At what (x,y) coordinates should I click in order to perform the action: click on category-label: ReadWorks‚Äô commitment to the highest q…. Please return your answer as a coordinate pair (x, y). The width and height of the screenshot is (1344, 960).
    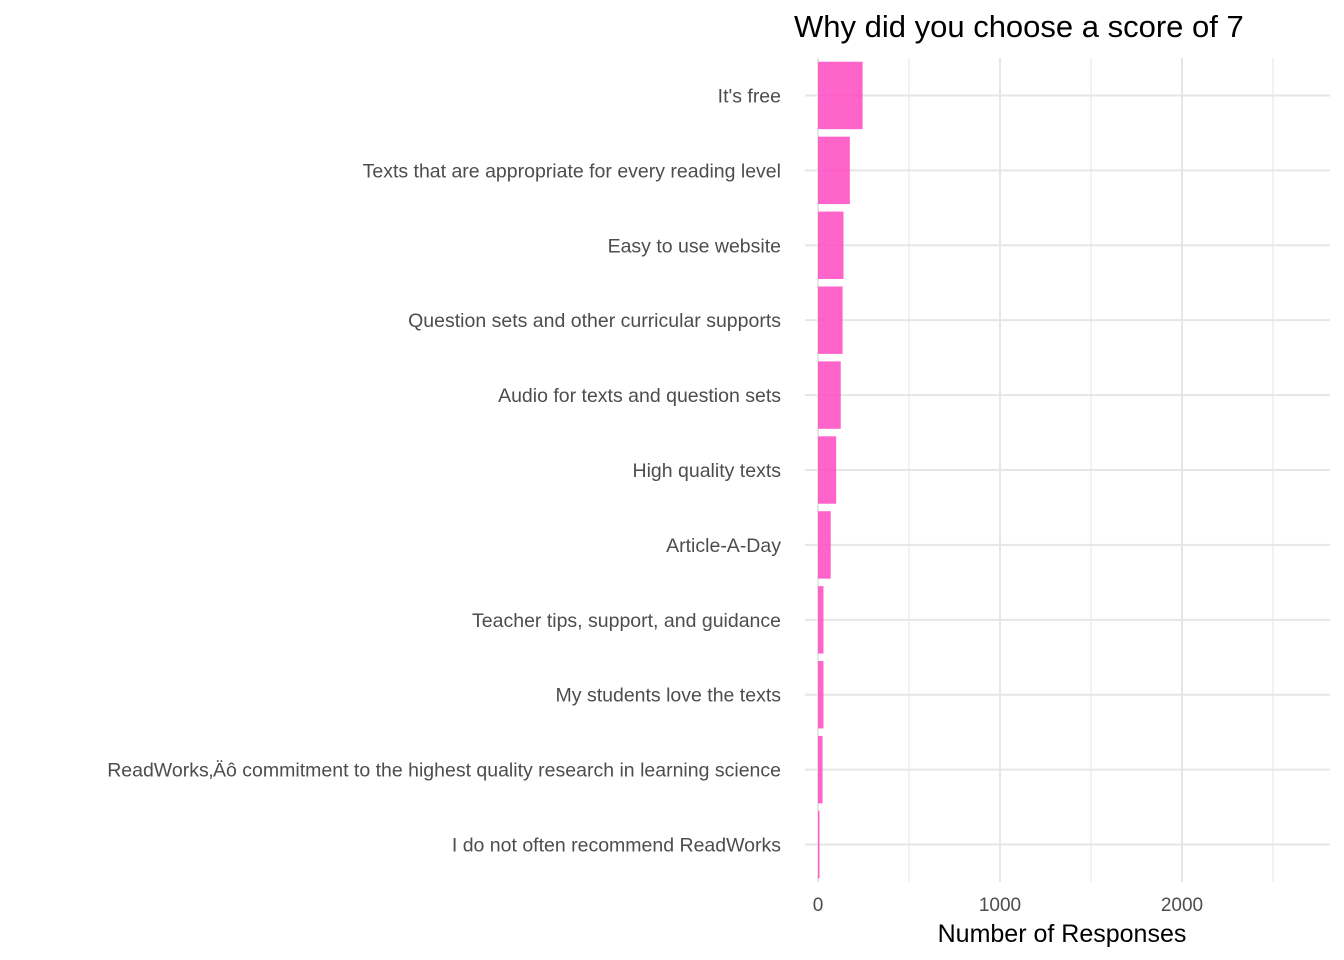
    Looking at the image, I should click on (444, 771).